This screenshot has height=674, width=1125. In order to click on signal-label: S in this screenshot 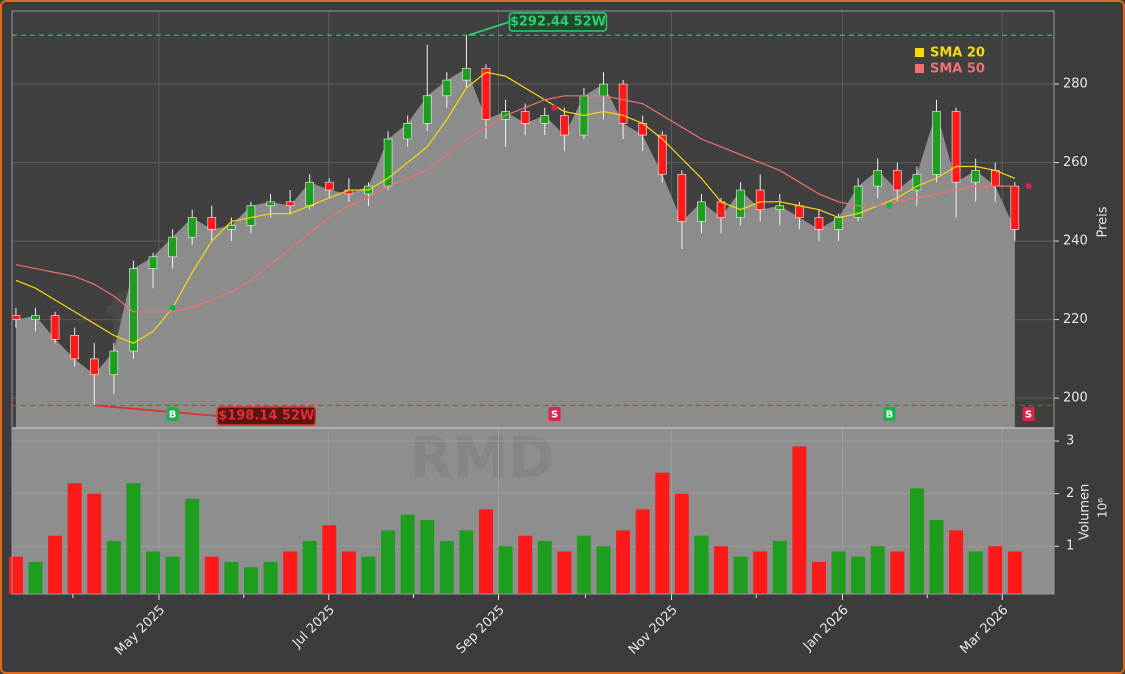, I will do `click(554, 415)`.